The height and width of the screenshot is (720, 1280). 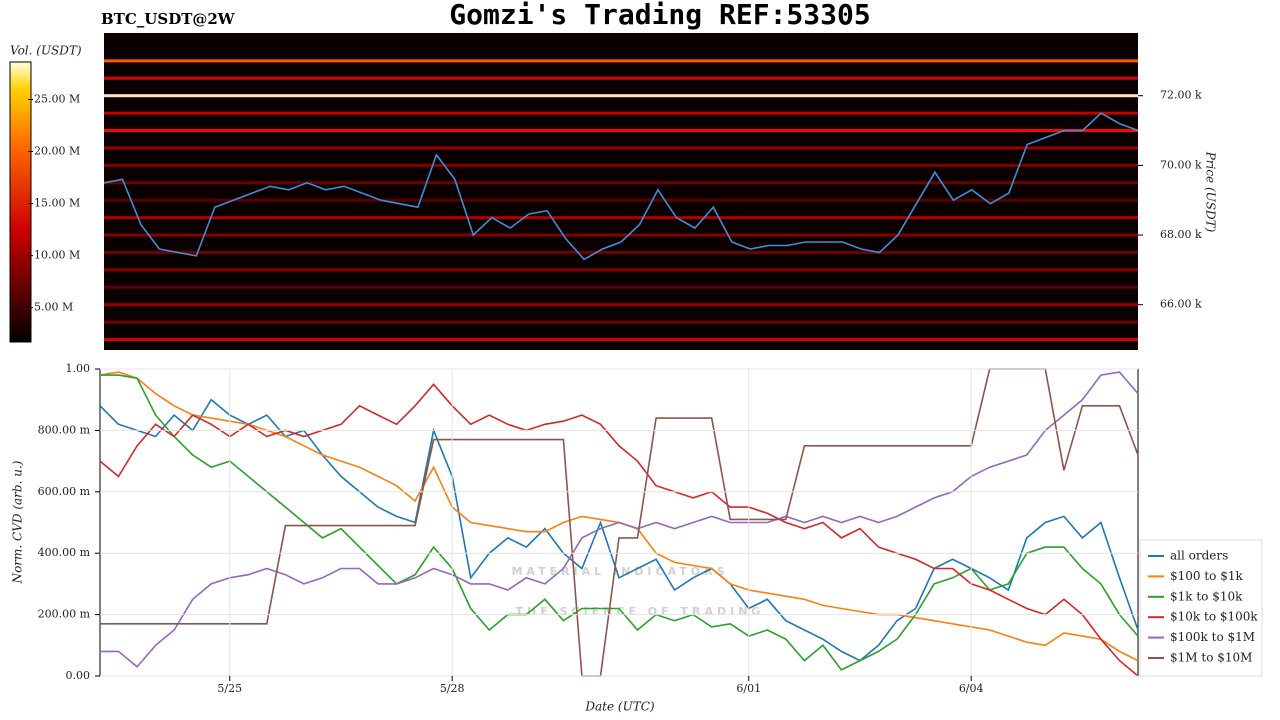 I want to click on y-tick-label: 800.00 m, so click(x=64, y=429).